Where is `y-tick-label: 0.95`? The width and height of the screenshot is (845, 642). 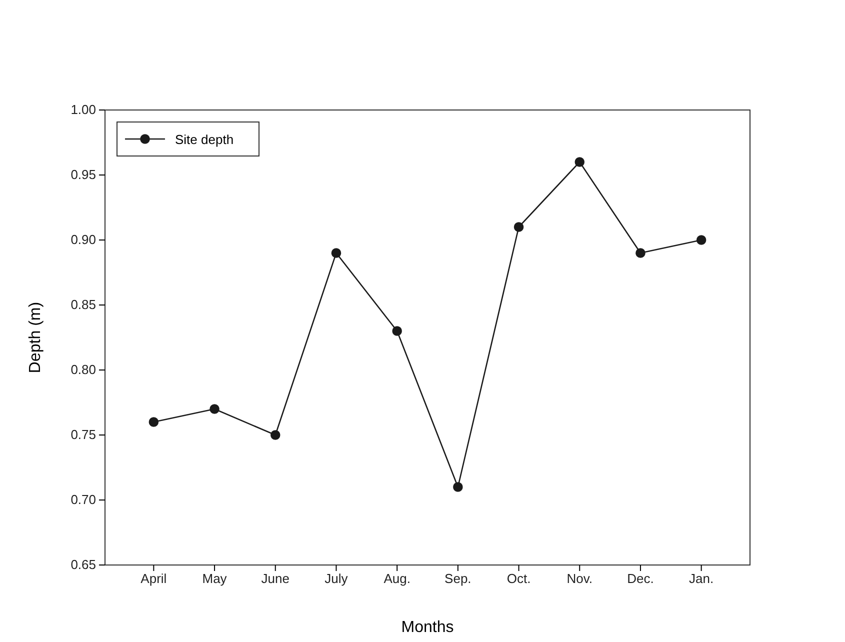
y-tick-label: 0.95 is located at coordinates (83, 174).